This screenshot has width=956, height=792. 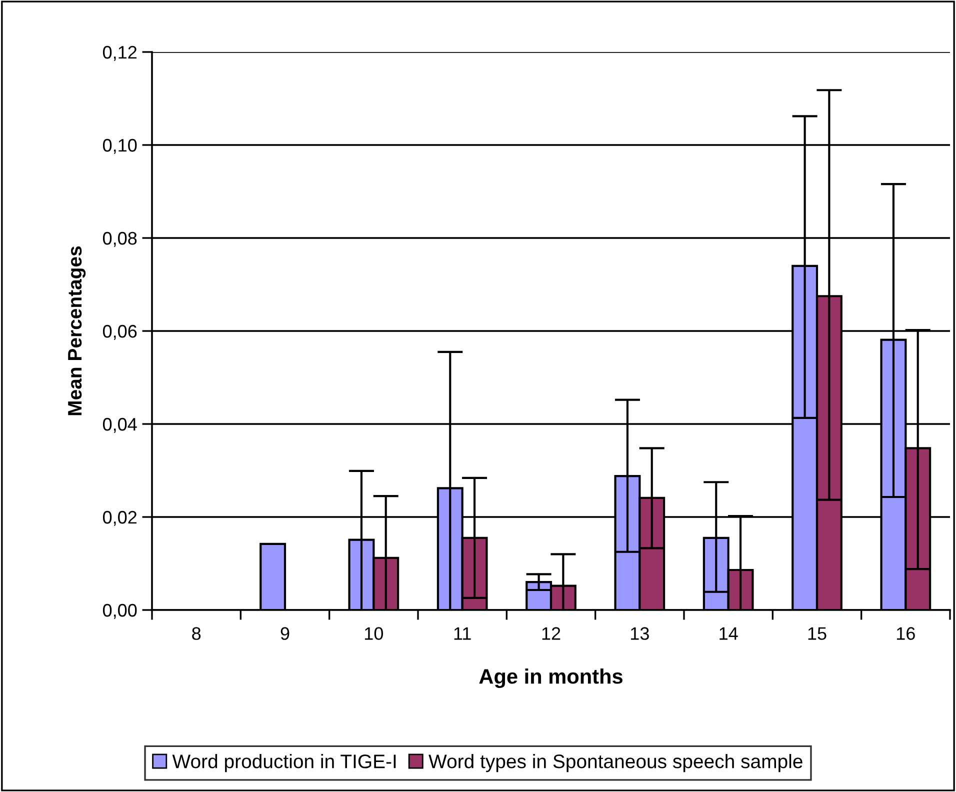 I want to click on x-tick-label: 8, so click(x=196, y=633).